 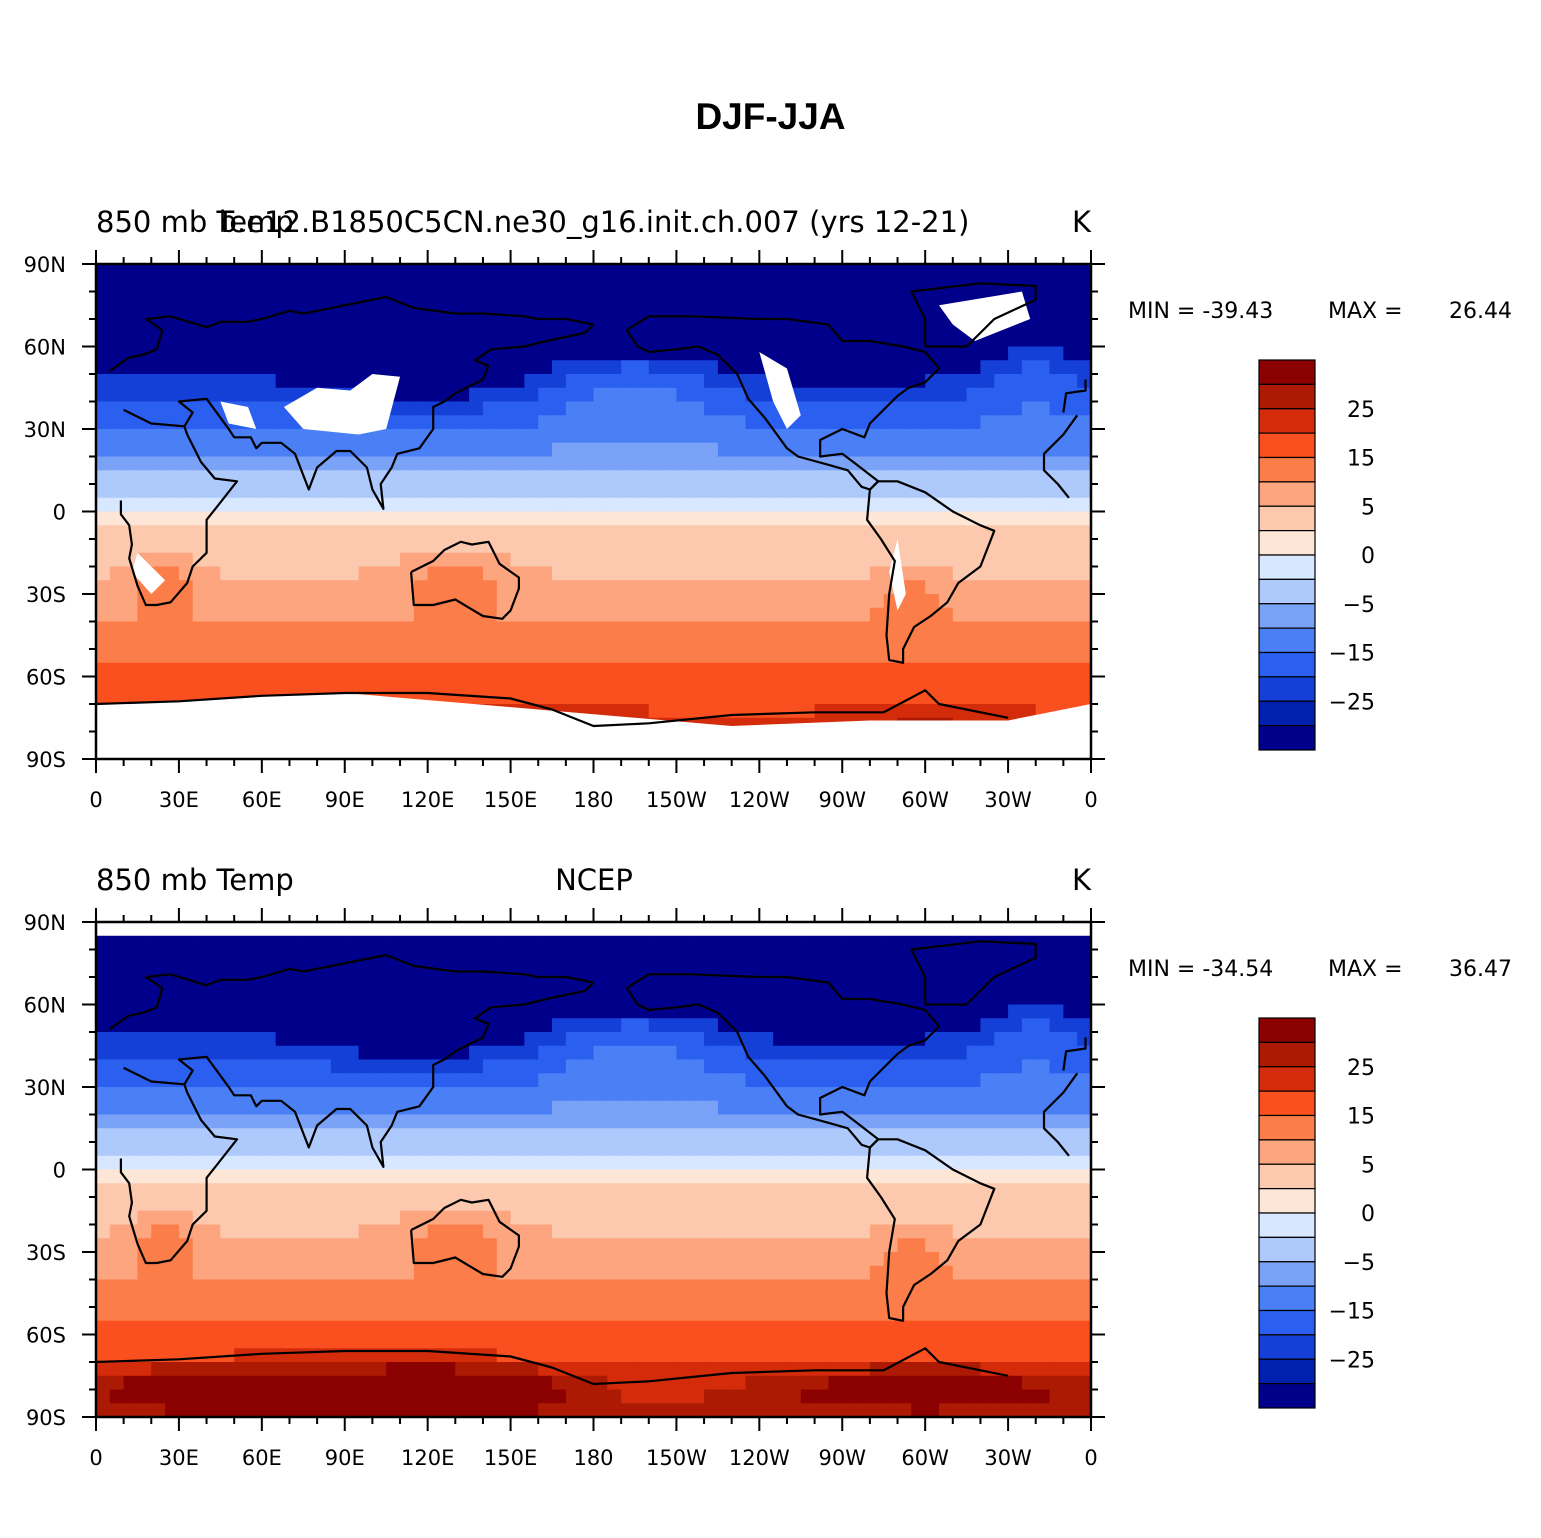 What do you see at coordinates (45, 348) in the screenshot?
I see `y-tick-label: 60N` at bounding box center [45, 348].